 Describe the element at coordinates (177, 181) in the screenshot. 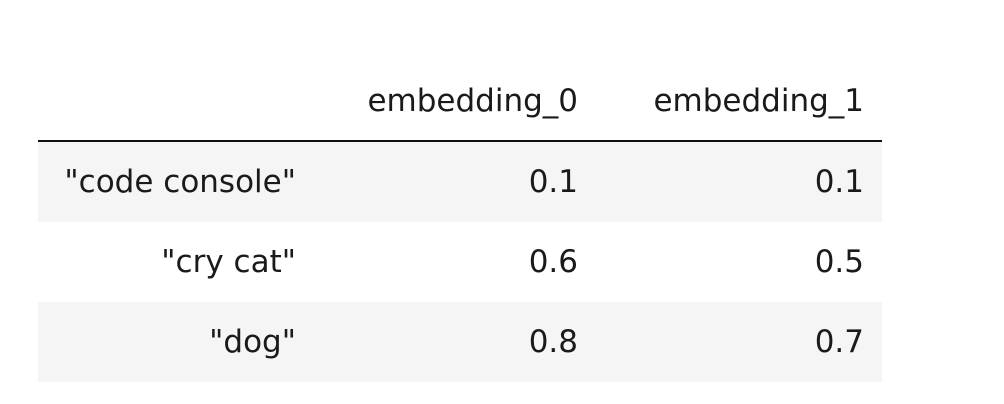

I see `row-index-cell: "code console"` at that location.